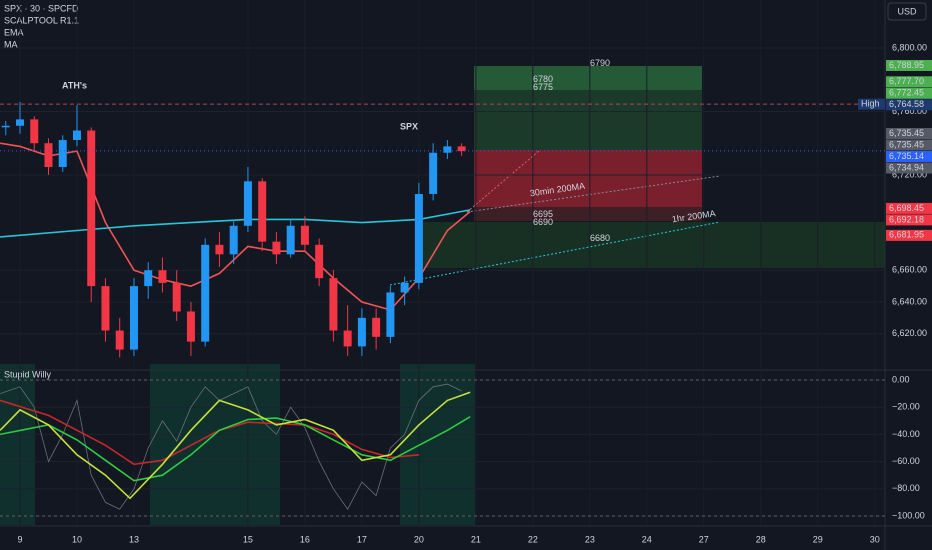  I want to click on profit-zone-top, so click(588, 78).